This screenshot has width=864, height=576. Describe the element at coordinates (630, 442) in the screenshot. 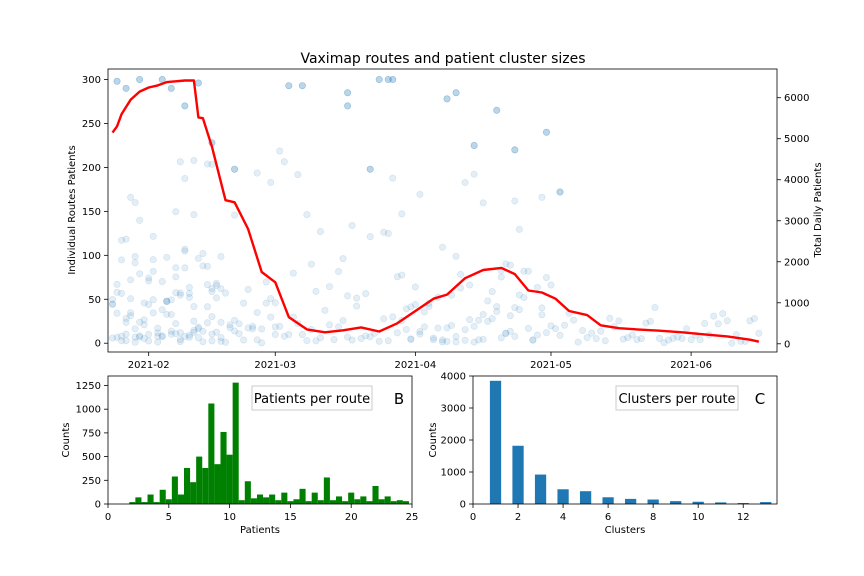

I see `clusters-bars` at that location.